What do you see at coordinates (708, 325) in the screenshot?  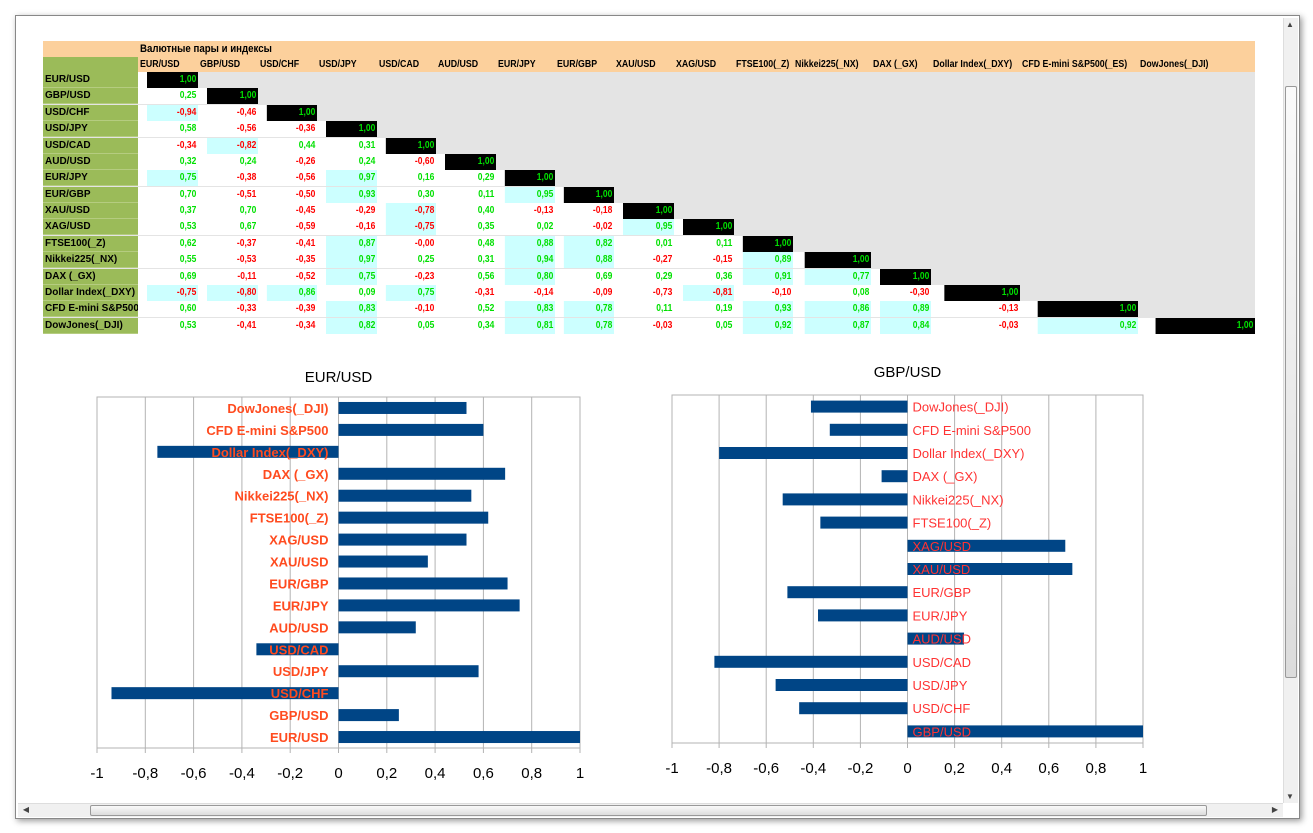 I see `correlation-cell: 0,05` at bounding box center [708, 325].